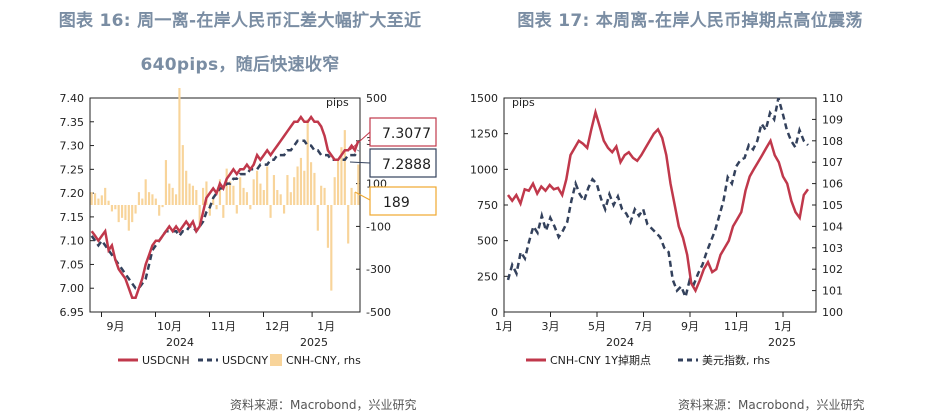 The height and width of the screenshot is (419, 925). What do you see at coordinates (166, 360) in the screenshot?
I see `legend-usdcnh: USDCNH` at bounding box center [166, 360].